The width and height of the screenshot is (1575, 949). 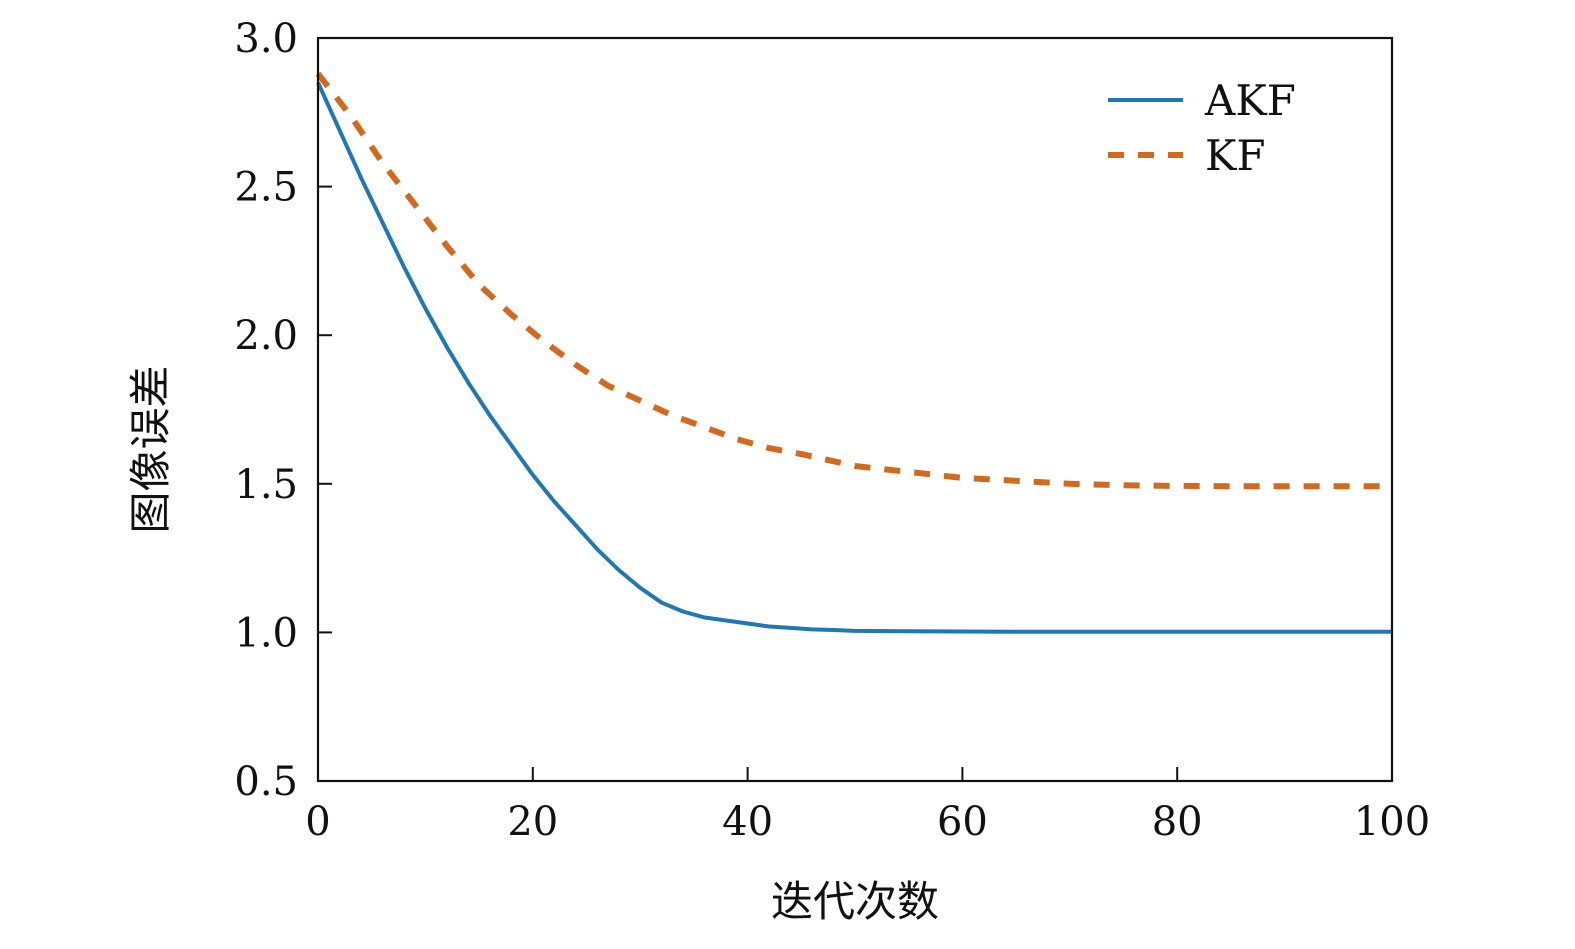 What do you see at coordinates (747, 822) in the screenshot?
I see `x-tick-label: 40` at bounding box center [747, 822].